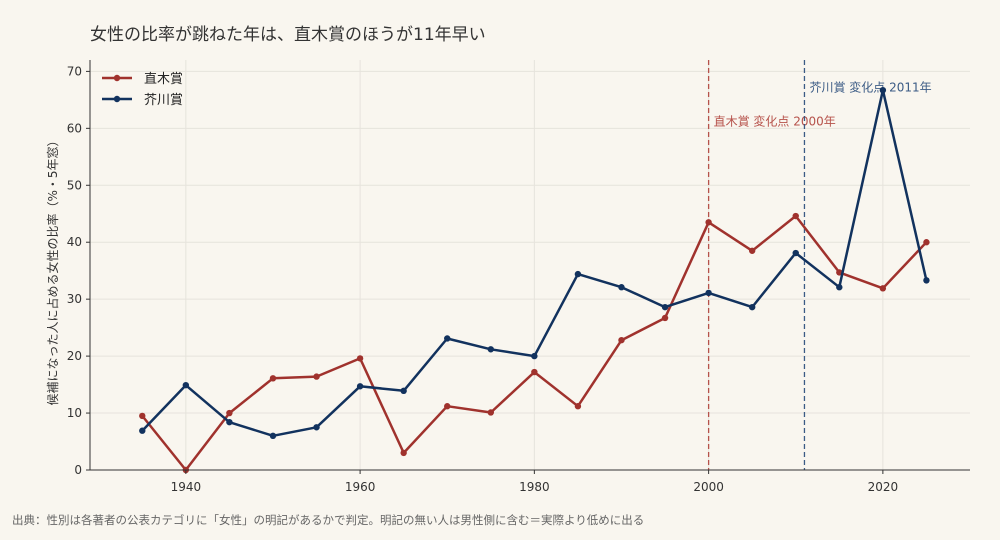 The height and width of the screenshot is (540, 1000). I want to click on y-tick-label: 30, so click(74, 299).